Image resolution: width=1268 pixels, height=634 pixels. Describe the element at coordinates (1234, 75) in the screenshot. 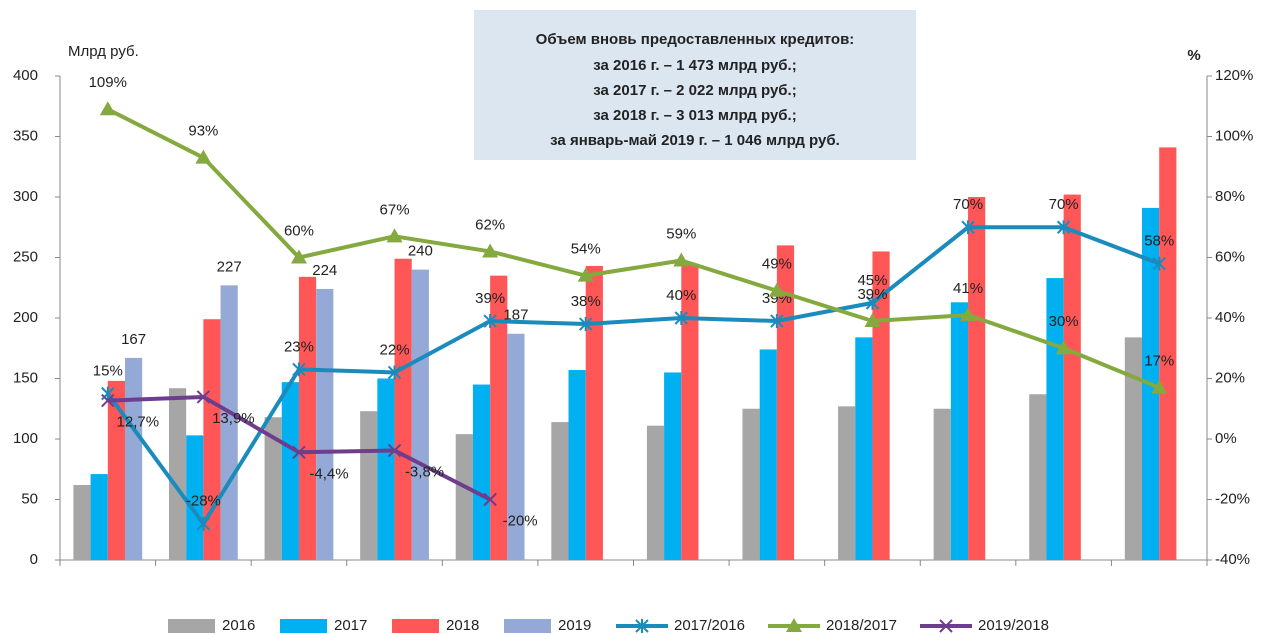

I see `y2-tick-label: 120%` at that location.